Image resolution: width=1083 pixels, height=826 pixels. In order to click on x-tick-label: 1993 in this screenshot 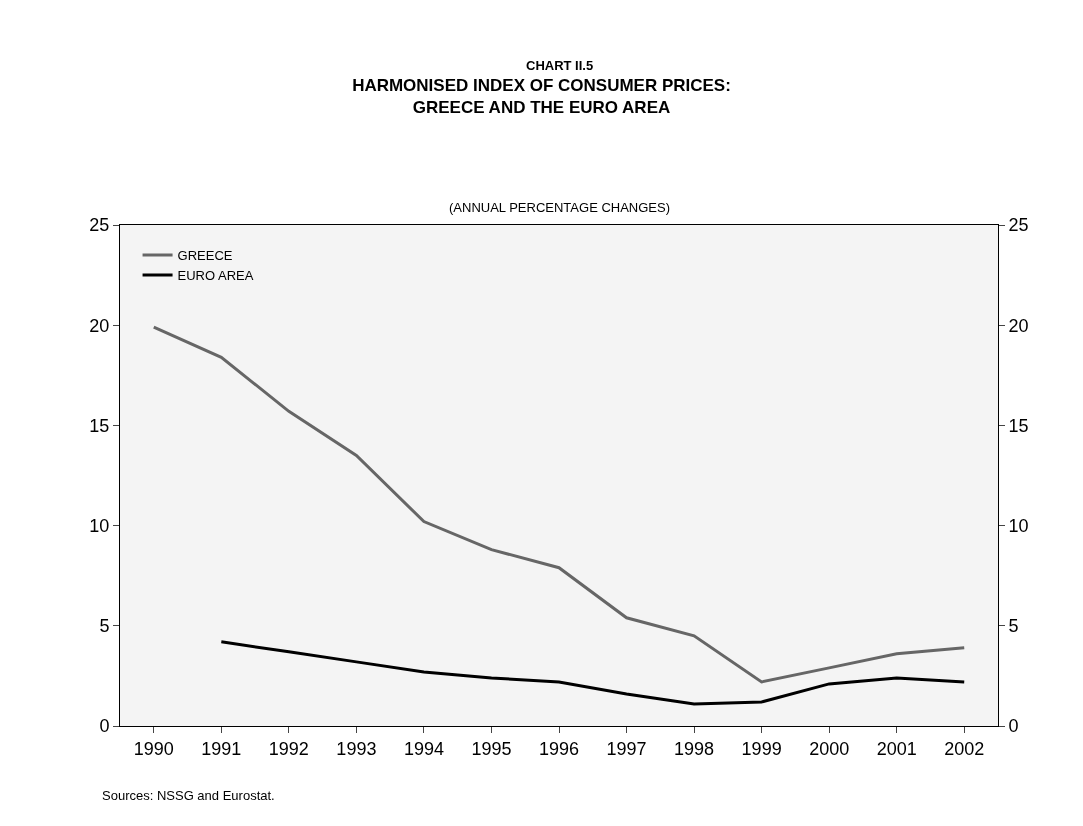, I will do `click(356, 748)`.